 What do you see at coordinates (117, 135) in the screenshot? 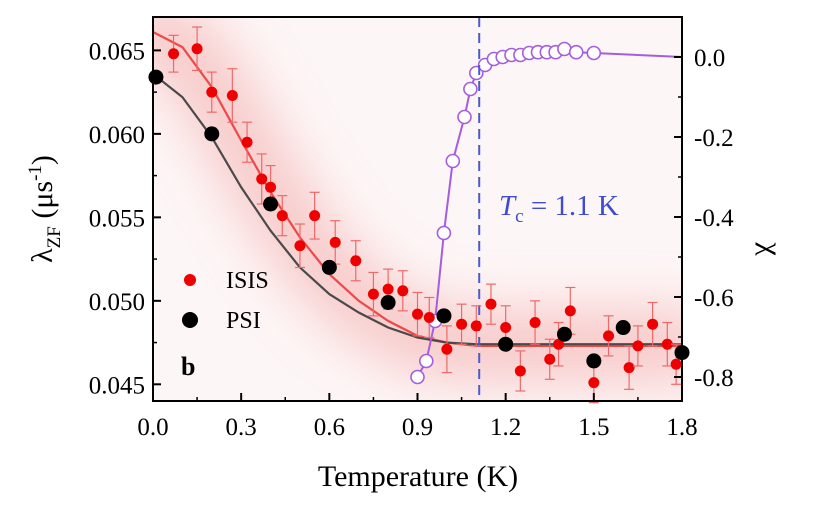
I see `y-left-tick-label: 0.060` at bounding box center [117, 135].